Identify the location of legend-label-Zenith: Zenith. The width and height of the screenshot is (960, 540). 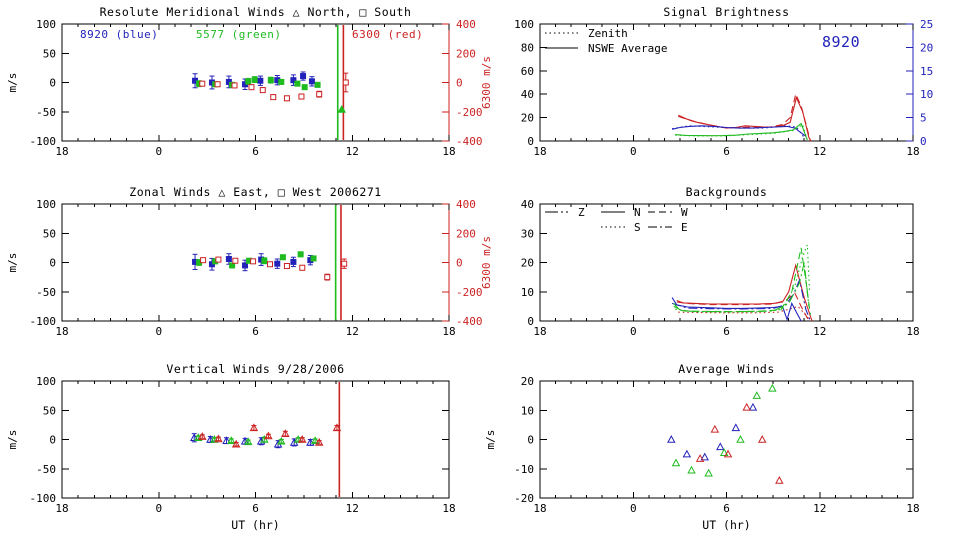
(608, 33).